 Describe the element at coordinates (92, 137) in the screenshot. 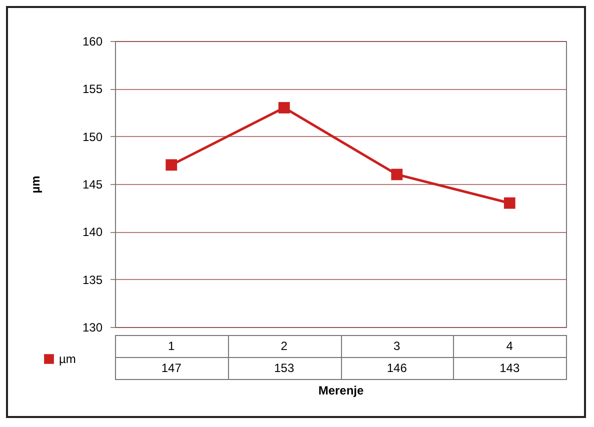

I see `y-tick-label: 150` at that location.